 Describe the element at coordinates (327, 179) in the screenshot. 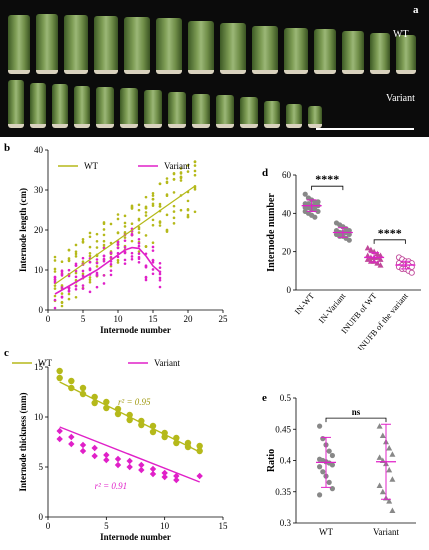

I see `significance-label: ****` at that location.